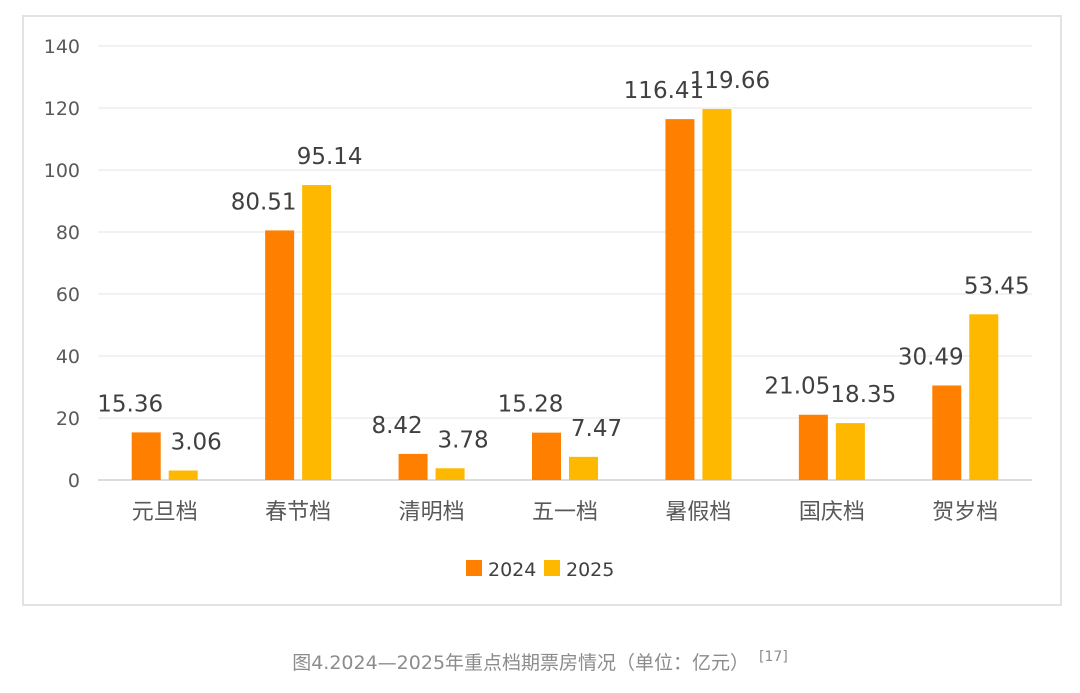 This screenshot has width=1080, height=693. Describe the element at coordinates (62, 109) in the screenshot. I see `y-tick-label: 120` at that location.